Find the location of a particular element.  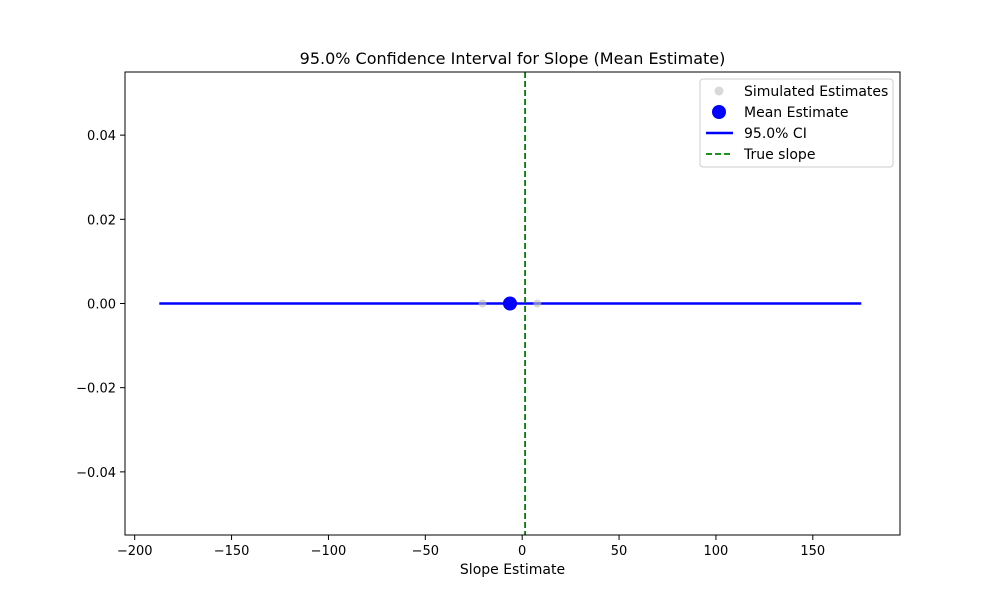

y-axis: 0.04 0.02 0.00 −0.02 −0.04 is located at coordinates (100, 305).